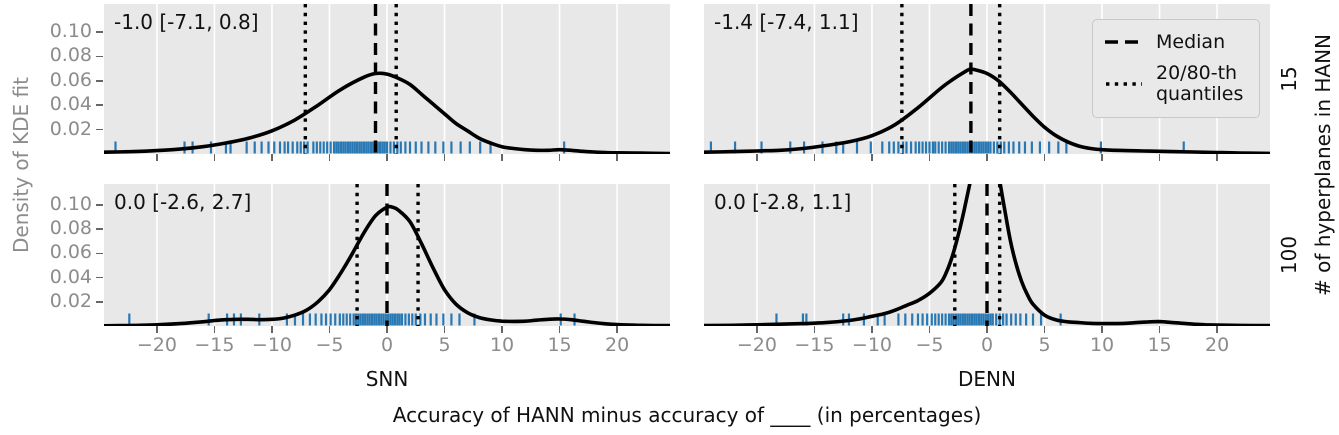 The width and height of the screenshot is (1339, 435). What do you see at coordinates (987, 379) in the screenshot?
I see `x-axis-label-denn: DENN` at bounding box center [987, 379].